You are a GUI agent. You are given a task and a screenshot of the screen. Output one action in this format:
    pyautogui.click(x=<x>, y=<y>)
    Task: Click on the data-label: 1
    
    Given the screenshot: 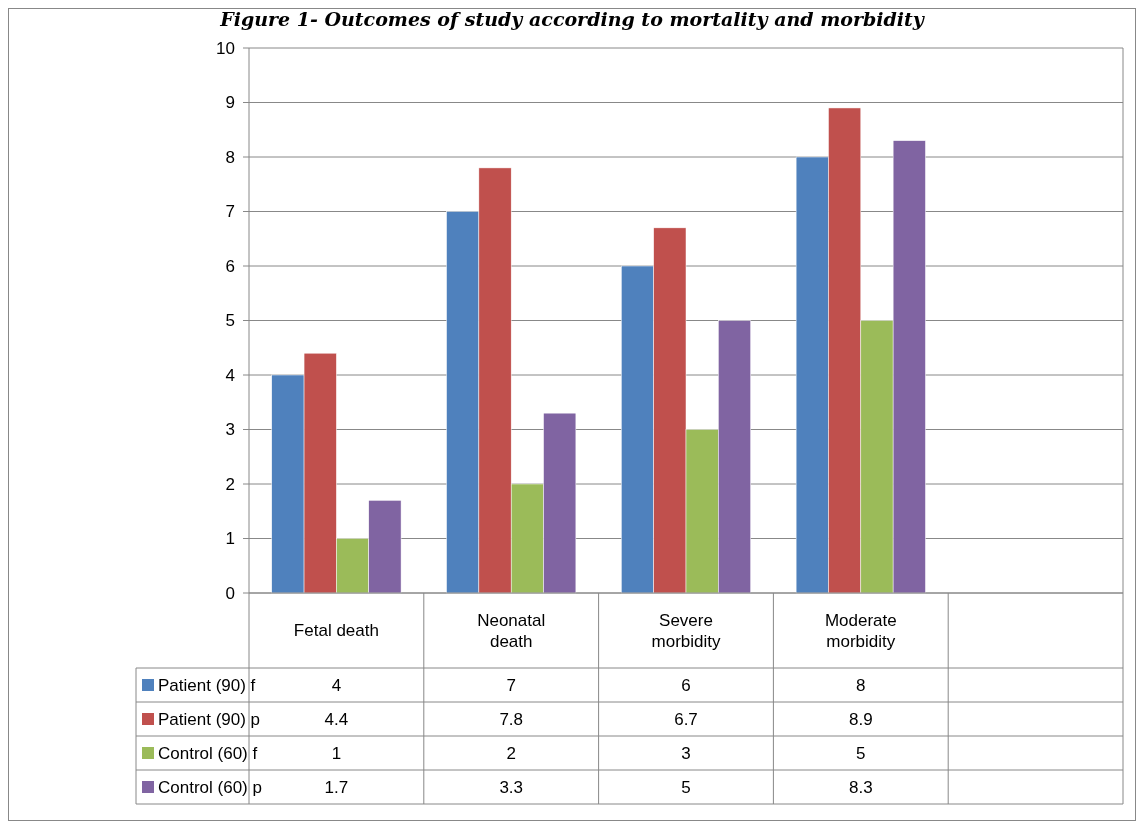 What is the action you would take?
    pyautogui.click(x=336, y=753)
    